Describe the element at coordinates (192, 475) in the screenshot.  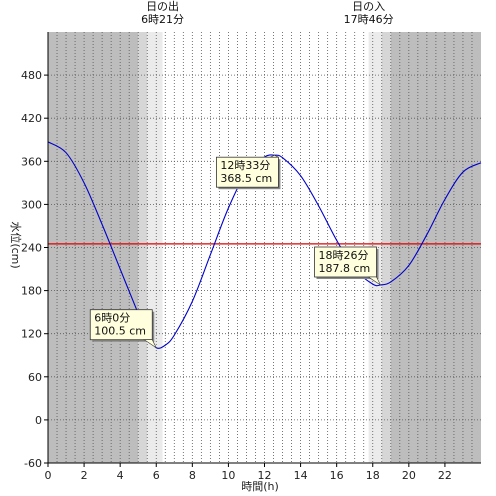
I see `x-tick-label: 8` at that location.